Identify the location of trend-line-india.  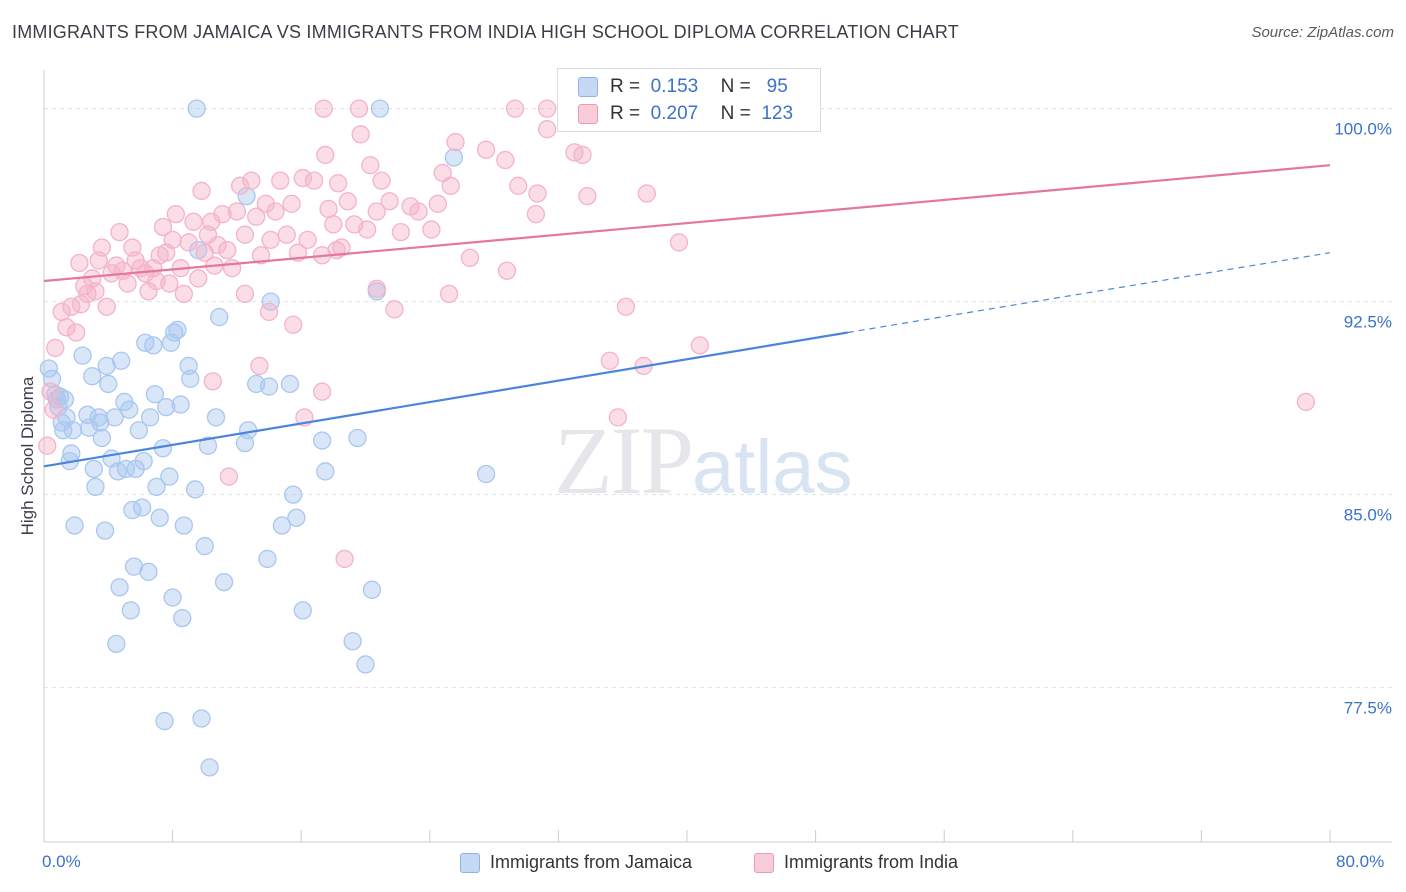
(687, 223).